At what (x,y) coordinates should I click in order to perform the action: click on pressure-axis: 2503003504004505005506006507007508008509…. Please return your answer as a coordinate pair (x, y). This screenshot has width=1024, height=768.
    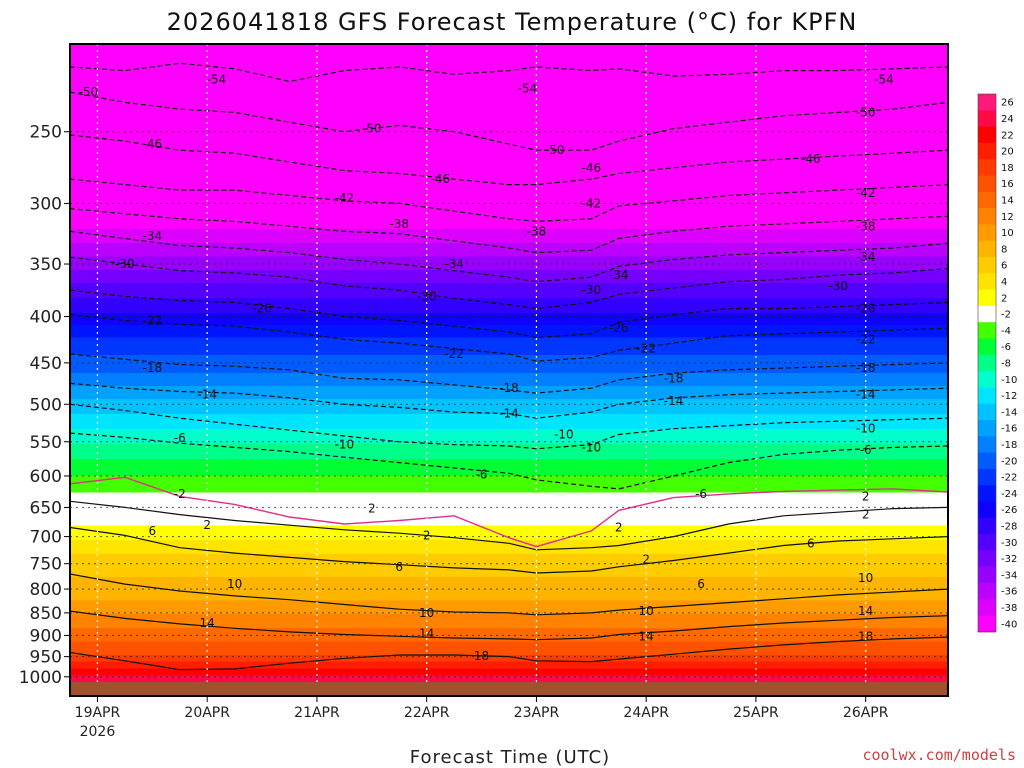
    Looking at the image, I should click on (44, 405).